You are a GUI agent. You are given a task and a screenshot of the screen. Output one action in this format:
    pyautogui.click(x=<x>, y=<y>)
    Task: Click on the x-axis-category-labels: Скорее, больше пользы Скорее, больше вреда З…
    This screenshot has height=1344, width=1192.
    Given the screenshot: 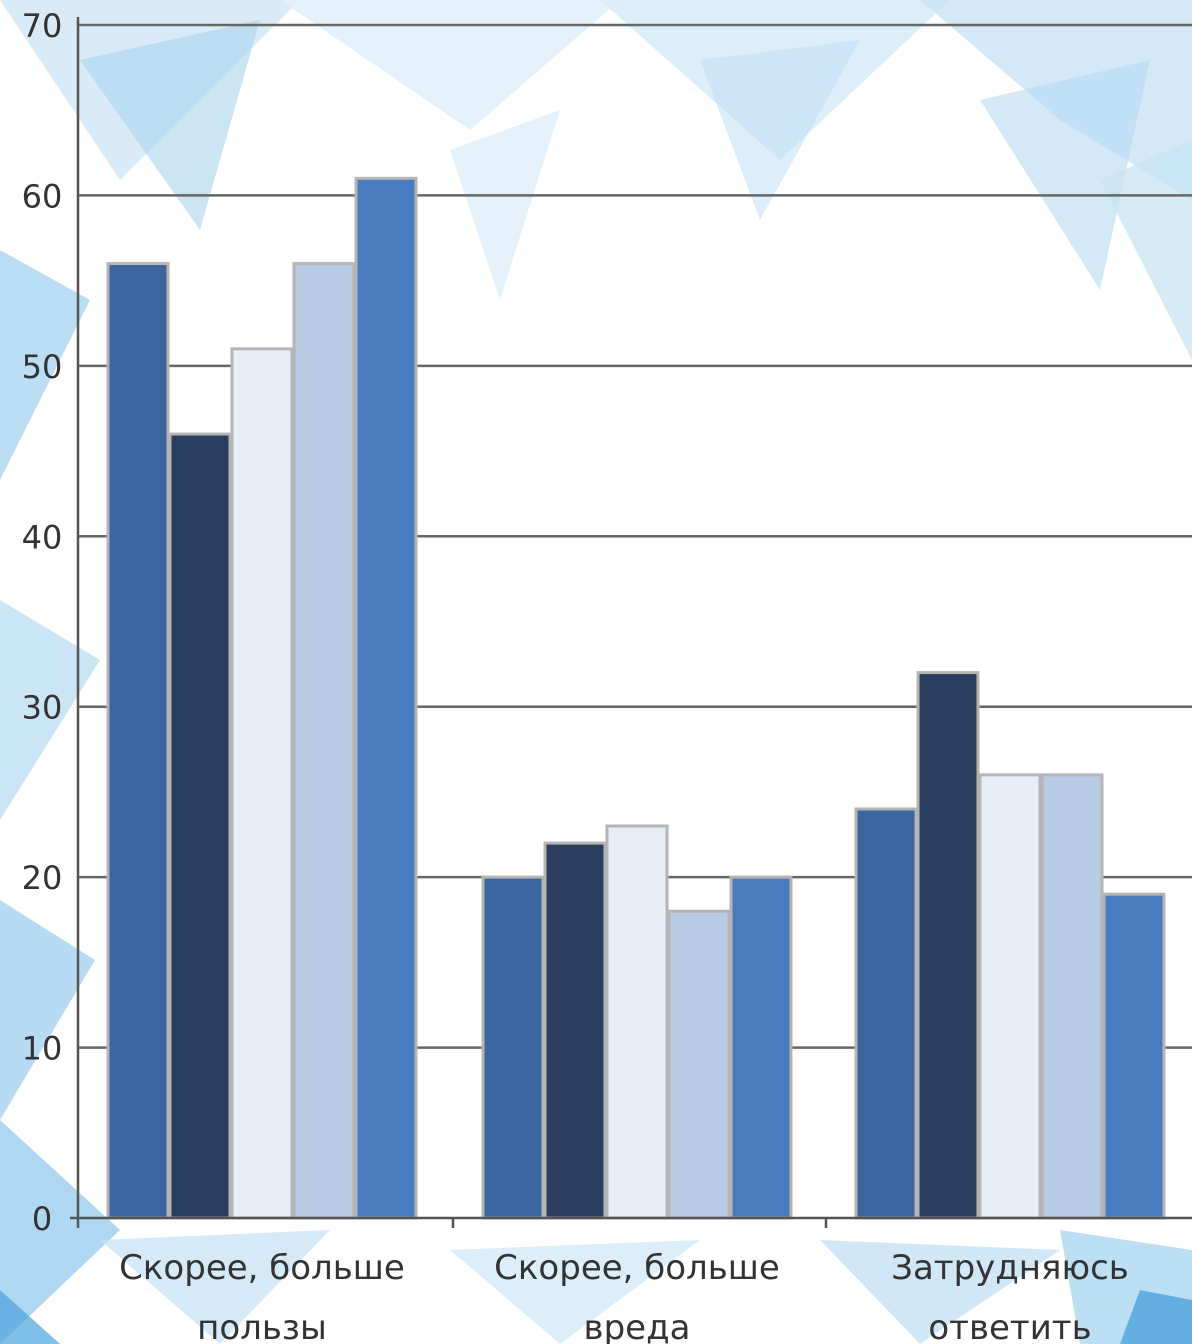 What is the action you would take?
    pyautogui.click(x=624, y=1296)
    